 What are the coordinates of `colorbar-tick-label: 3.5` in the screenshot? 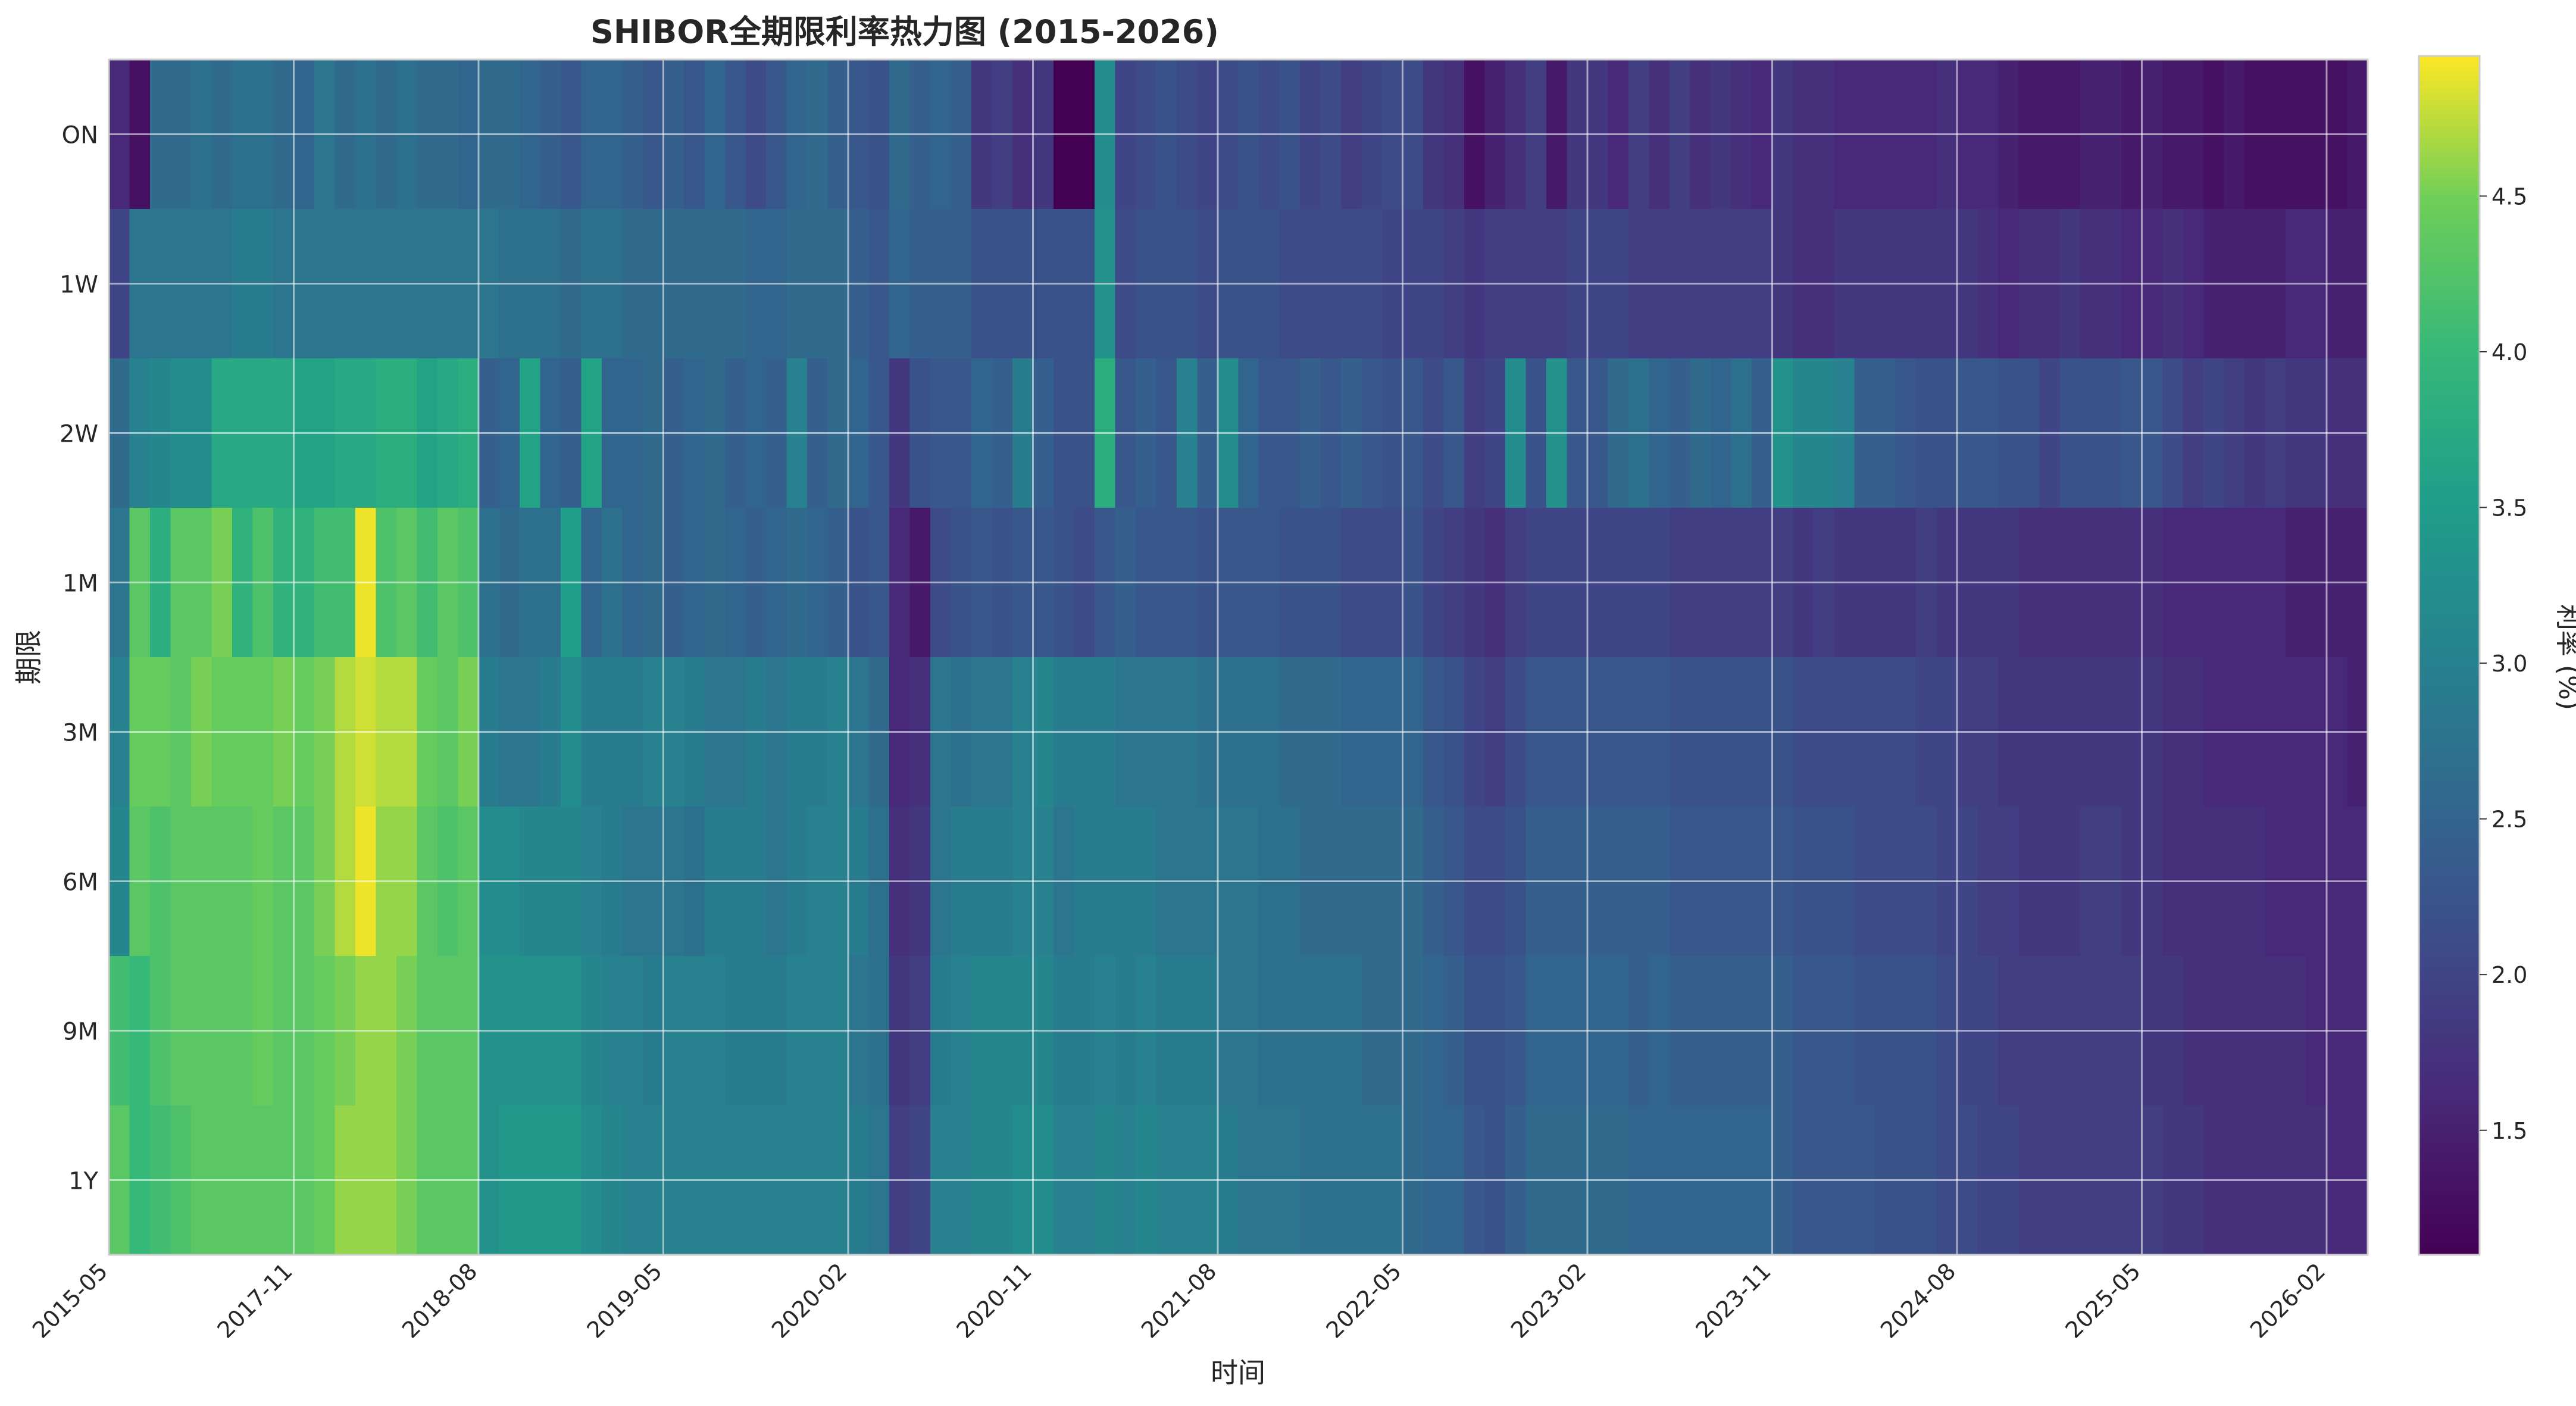 It's located at (2509, 508).